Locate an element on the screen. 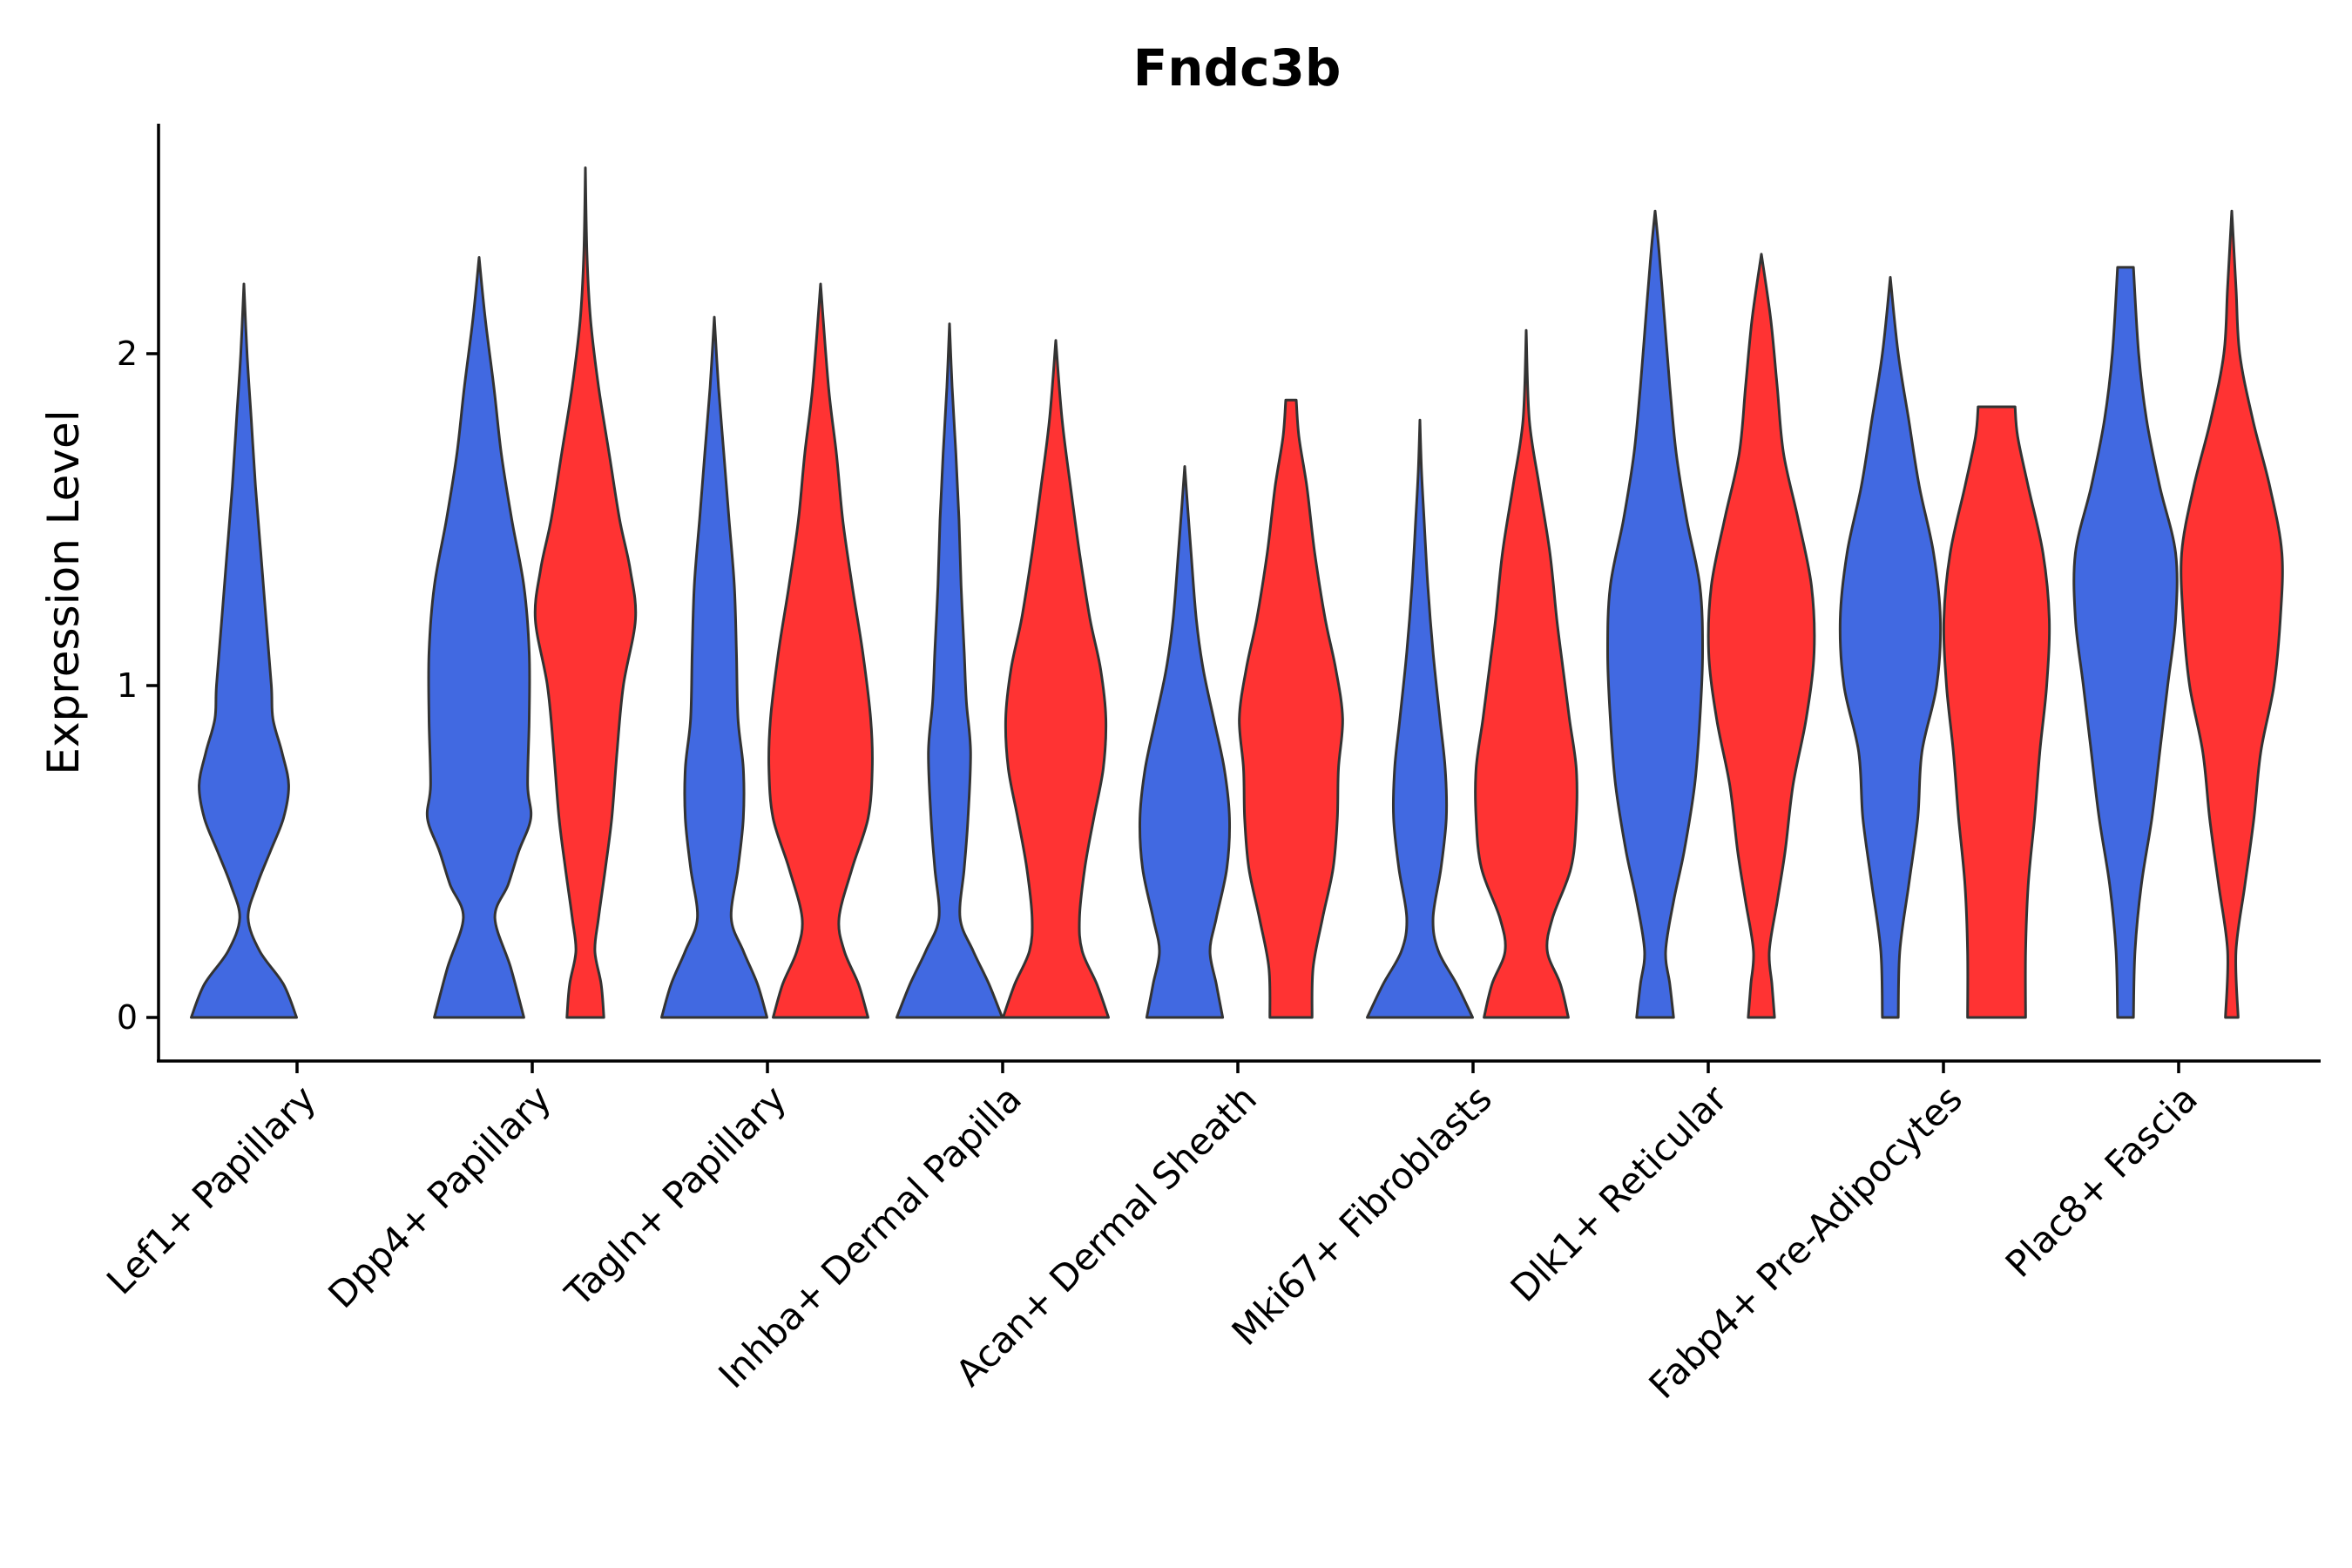  y-tick-label: 1 is located at coordinates (127, 685).